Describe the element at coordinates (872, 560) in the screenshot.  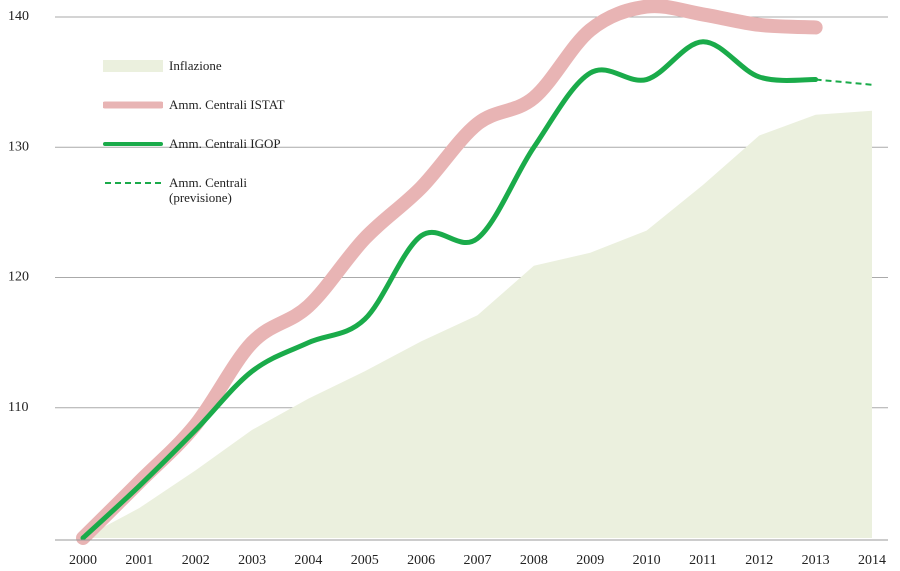
I see `x-tick-label: 2014` at that location.